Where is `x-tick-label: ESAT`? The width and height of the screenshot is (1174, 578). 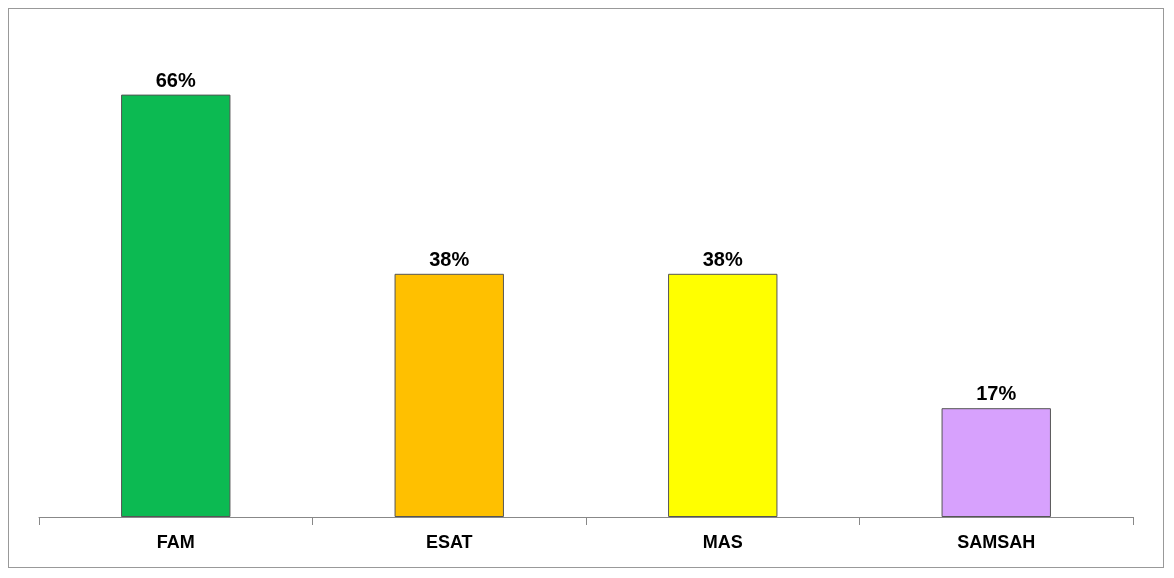
x-tick-label: ESAT is located at coordinates (449, 542).